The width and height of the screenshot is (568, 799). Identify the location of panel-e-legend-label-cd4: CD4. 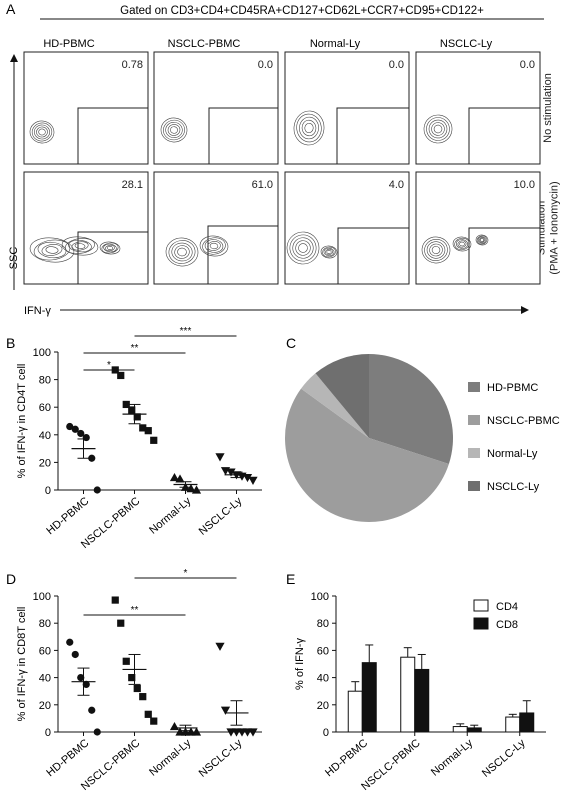
(507, 607).